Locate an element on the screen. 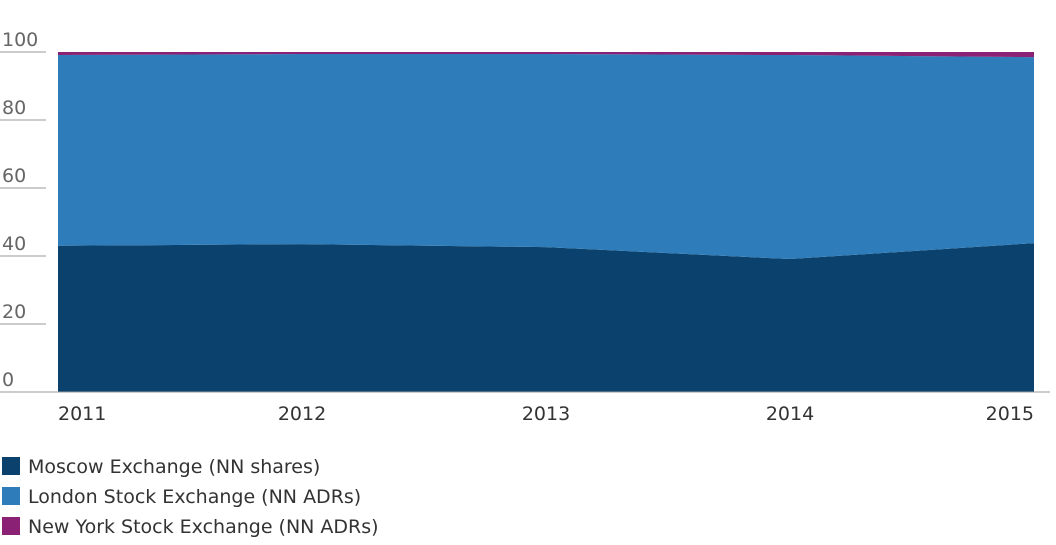 This screenshot has width=1056, height=545. x-tick-label: 2015 is located at coordinates (1010, 414).